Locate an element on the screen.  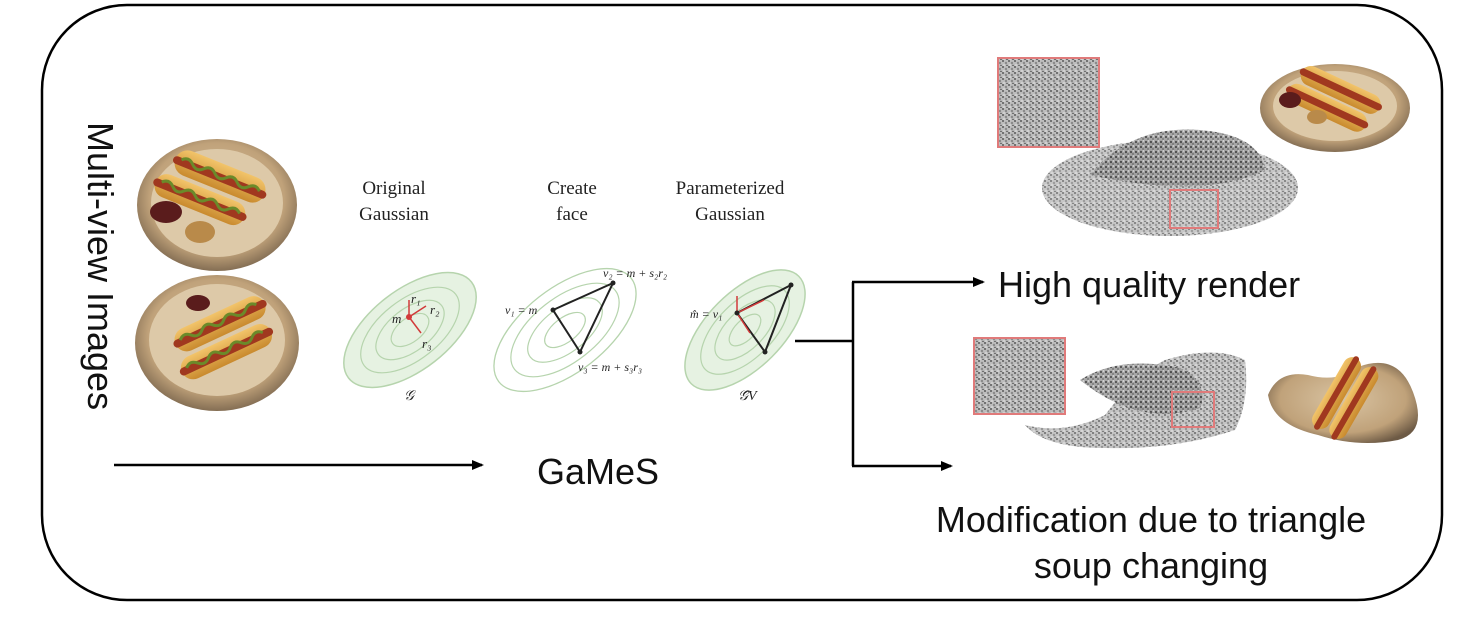
symbol-g: 𝒢 is located at coordinates (410, 396).